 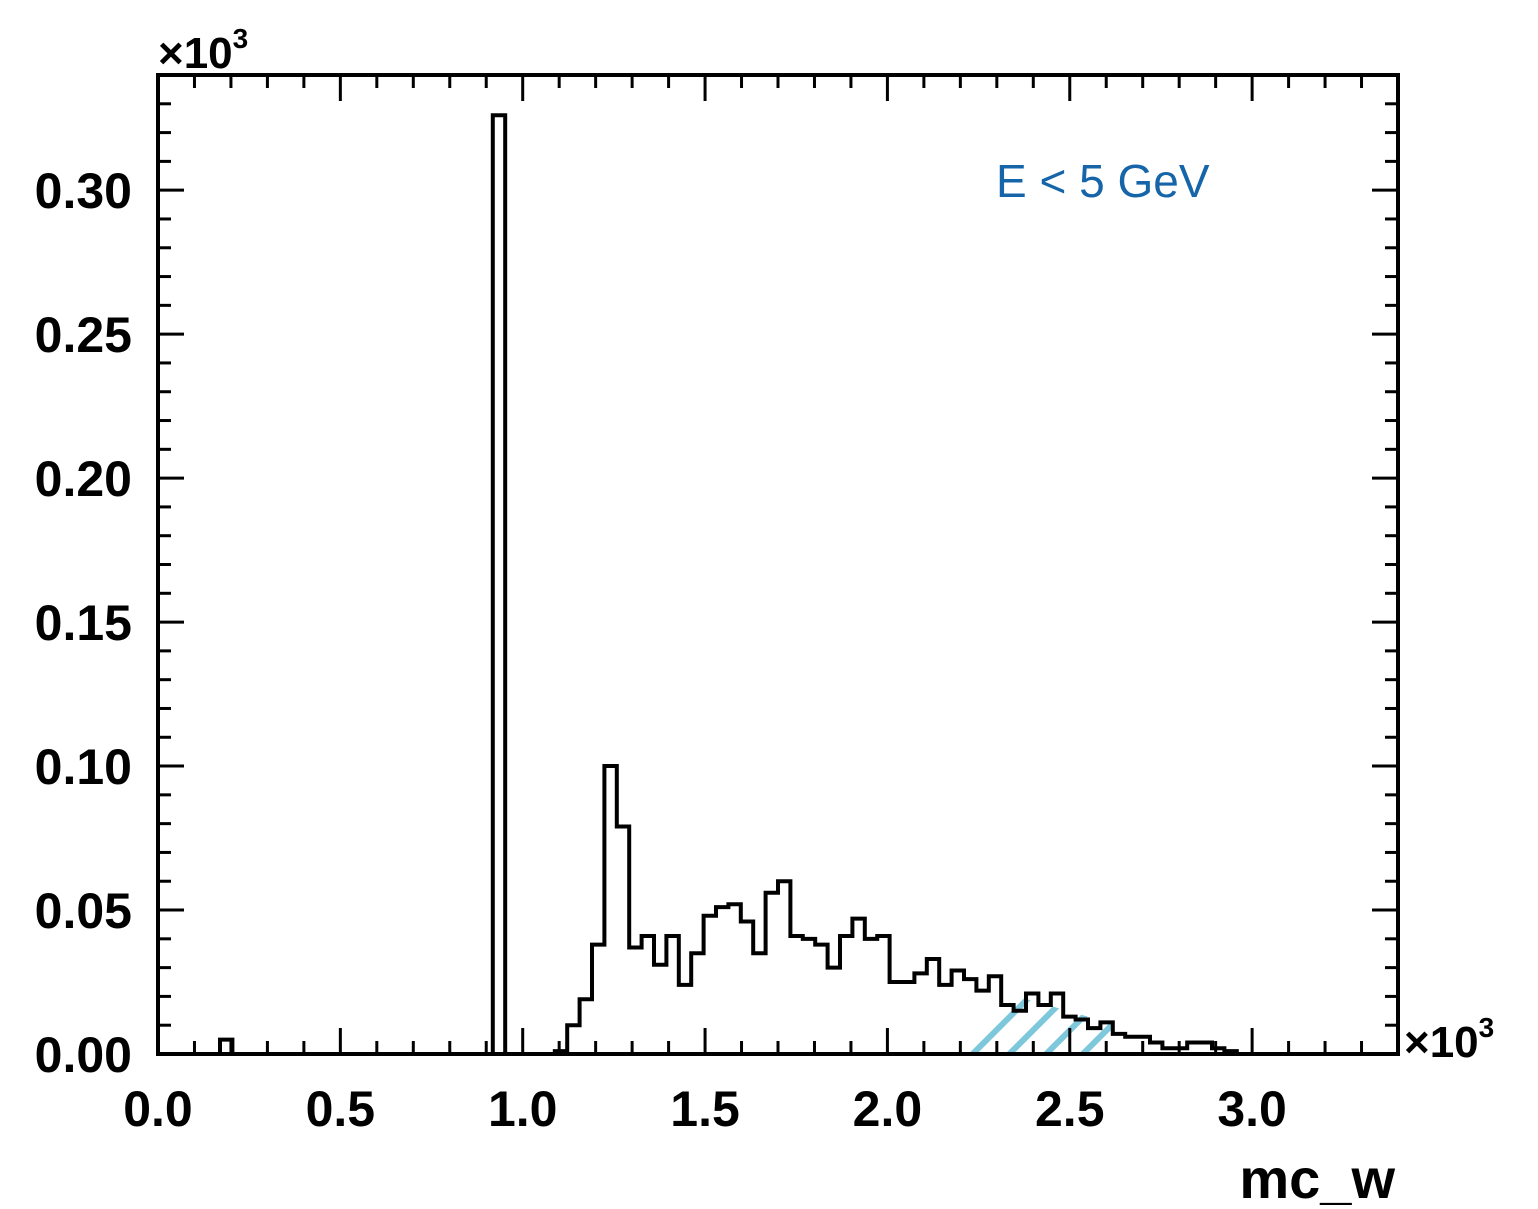 What do you see at coordinates (888, 1109) in the screenshot?
I see `x-tick-label: 2.0` at bounding box center [888, 1109].